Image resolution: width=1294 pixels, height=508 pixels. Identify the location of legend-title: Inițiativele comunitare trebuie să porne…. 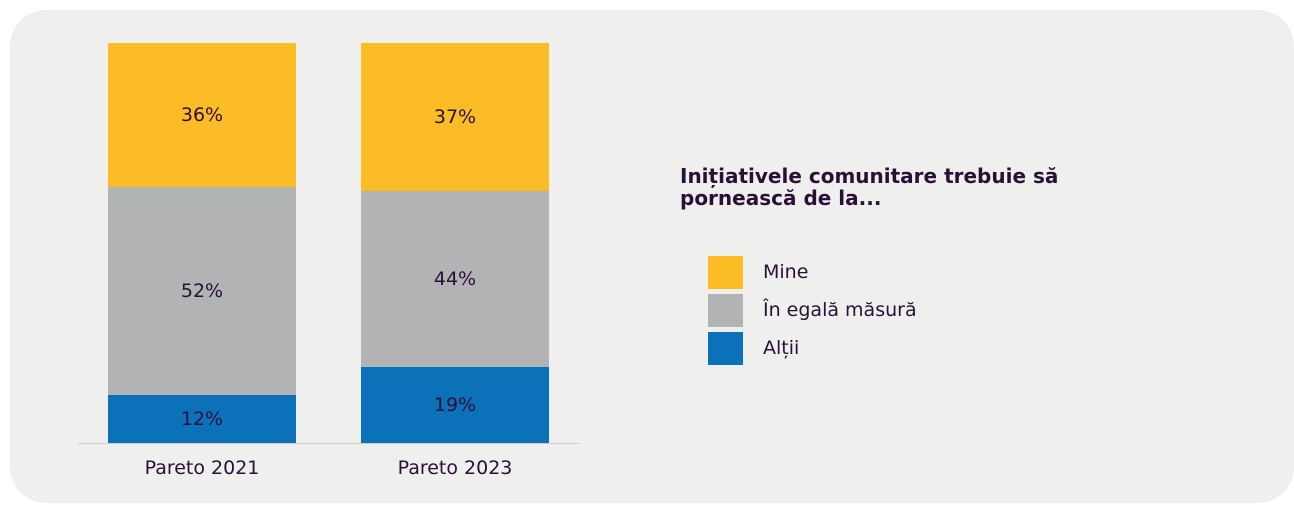
(910, 187).